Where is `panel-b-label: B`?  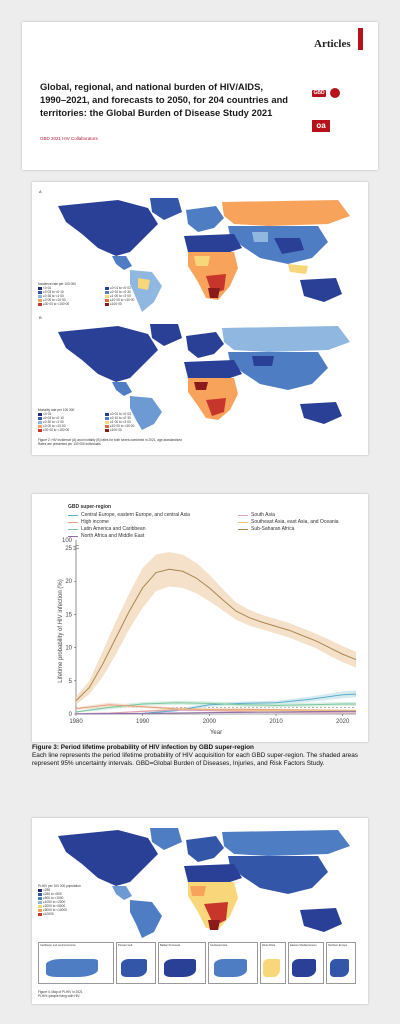 panel-b-label: B is located at coordinates (40, 317).